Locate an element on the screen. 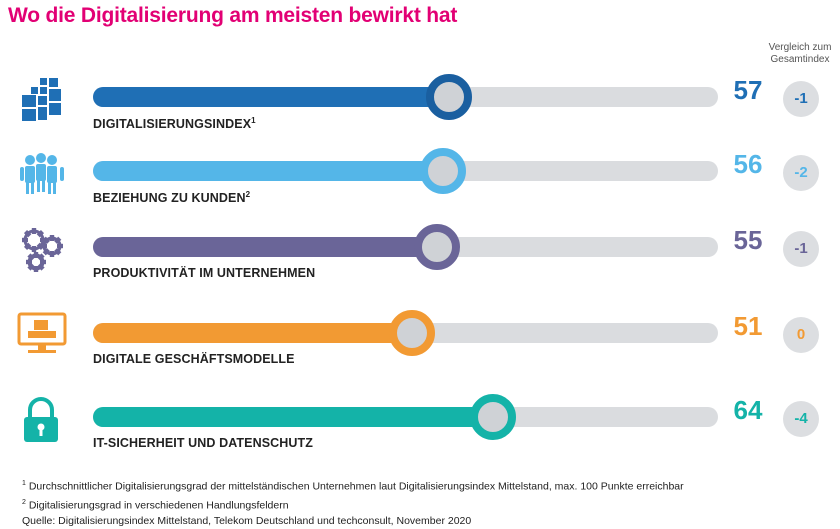  bar-label: BEZIEHUNG ZU KUNDEN2 is located at coordinates (172, 198).